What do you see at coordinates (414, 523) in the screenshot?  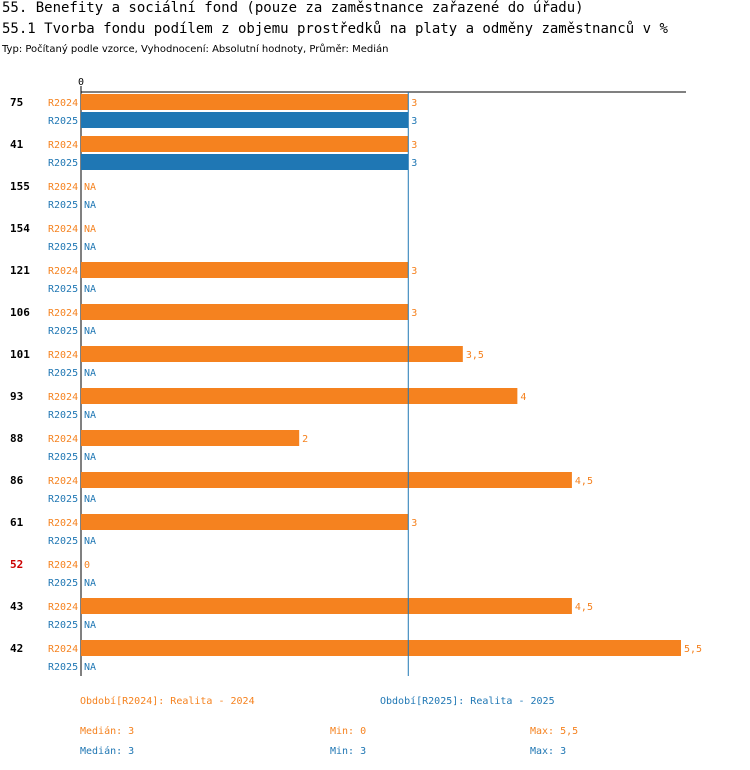 I see `value-label-r2024-61: 3` at bounding box center [414, 523].